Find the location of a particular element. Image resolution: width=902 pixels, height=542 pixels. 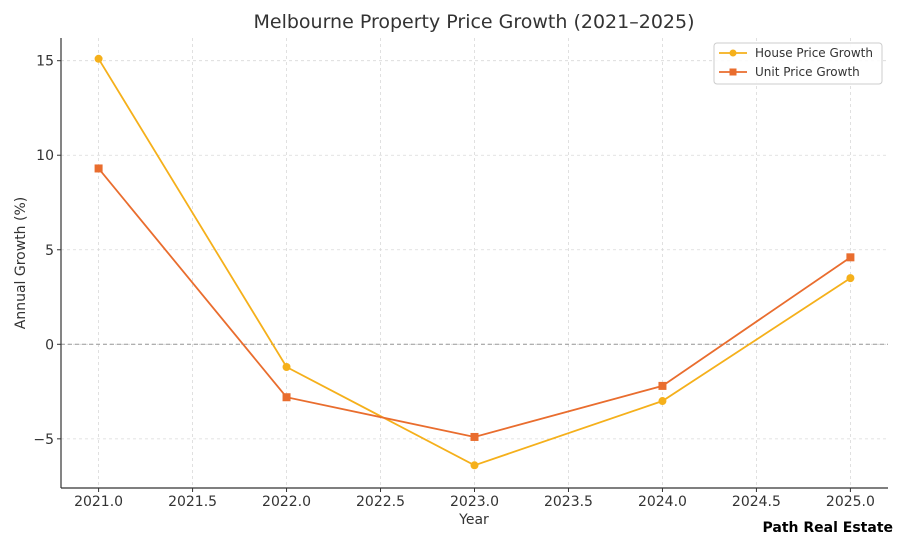

legend-item: Unit Price Growth is located at coordinates (789, 72).